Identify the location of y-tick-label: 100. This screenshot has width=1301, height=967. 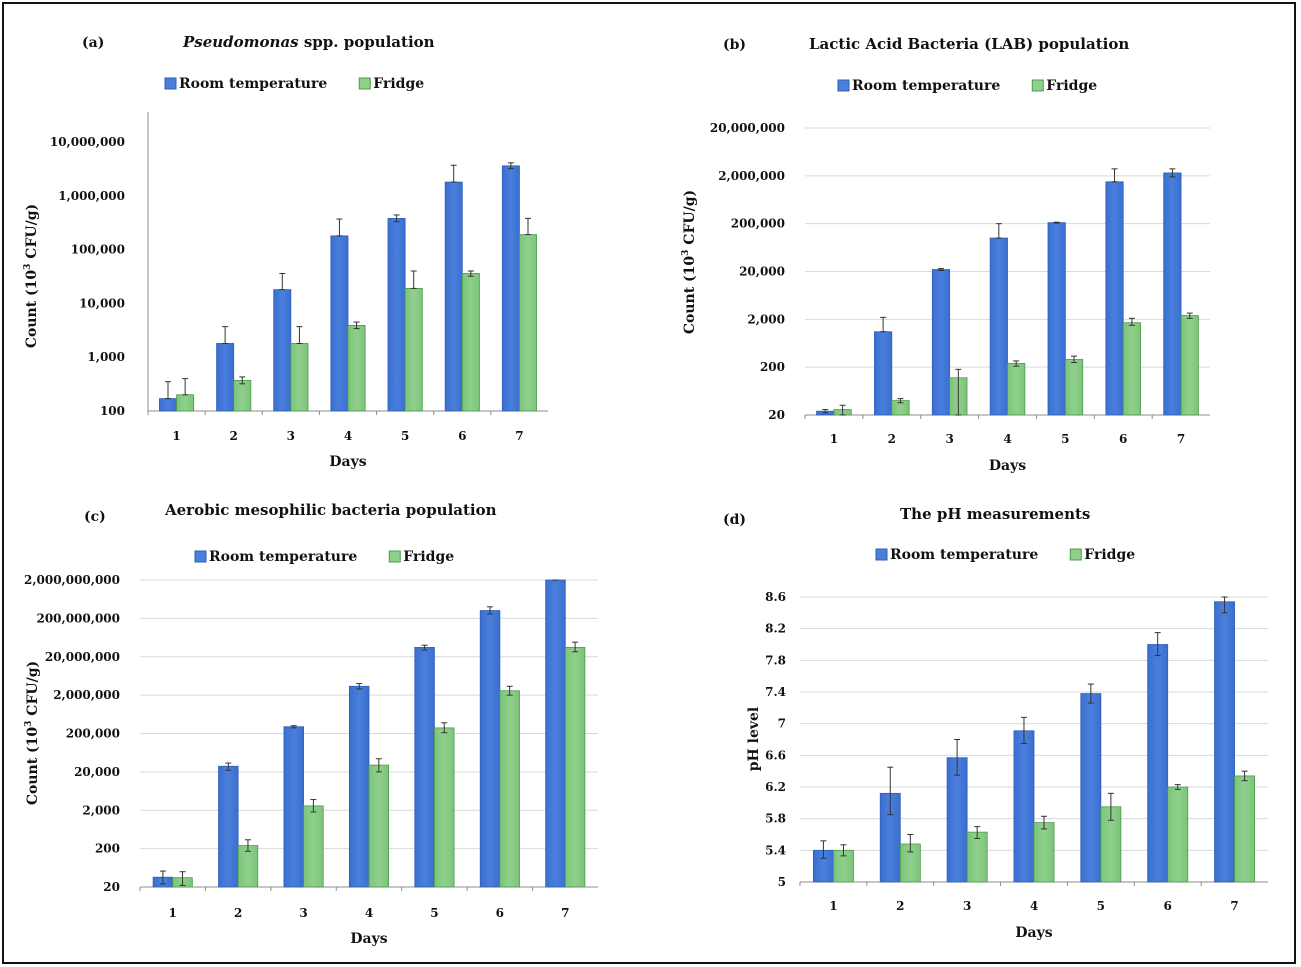
(112, 411).